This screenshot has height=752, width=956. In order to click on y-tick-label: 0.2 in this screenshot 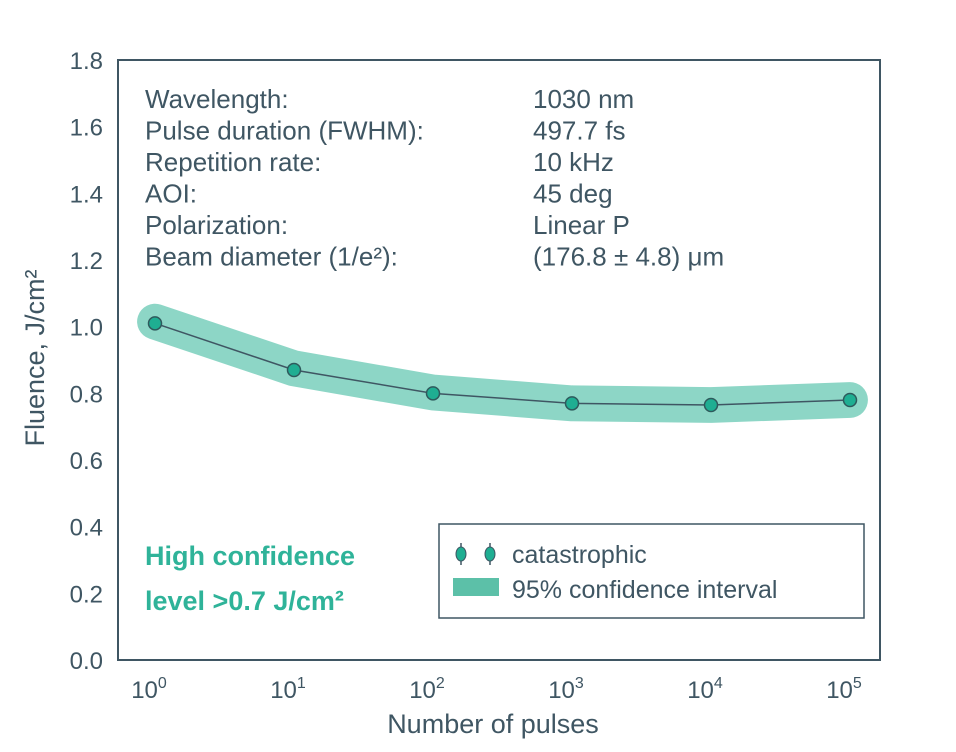, I will do `click(86, 594)`.